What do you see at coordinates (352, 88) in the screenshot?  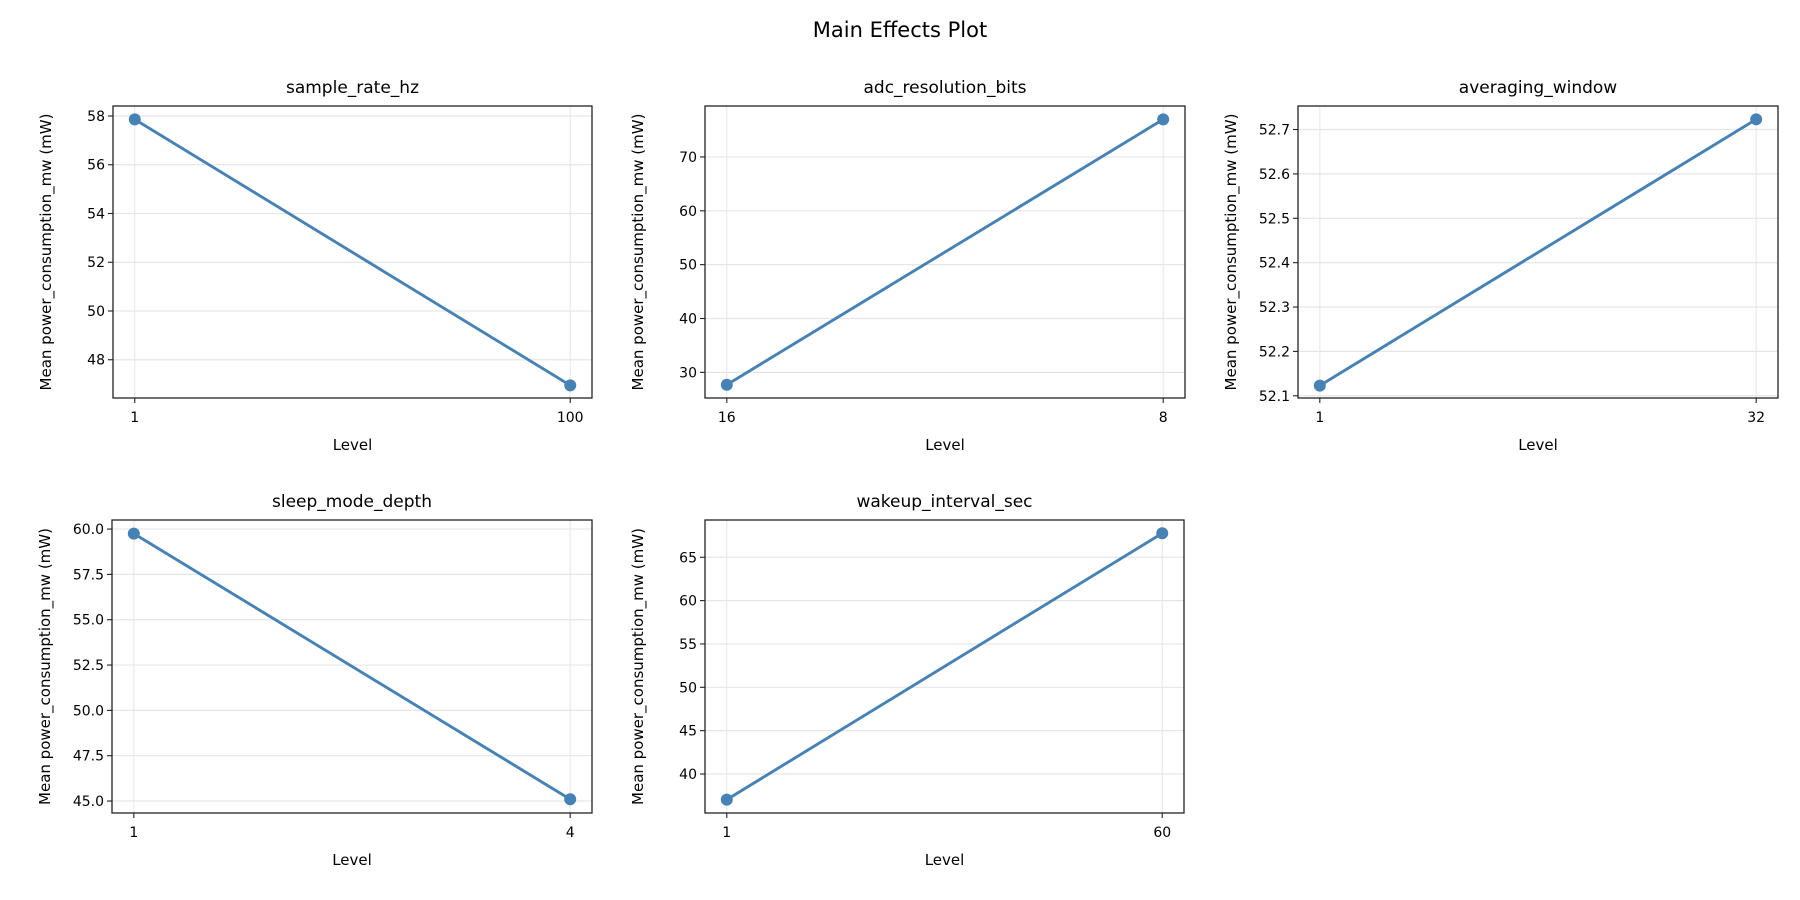 I see `subplot-title: sample_rate_hz` at bounding box center [352, 88].